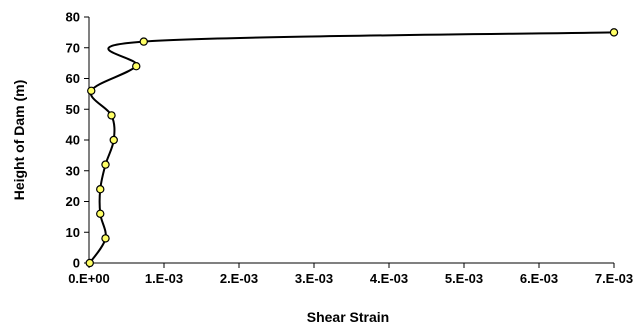 The width and height of the screenshot is (639, 326). I want to click on x-tick-label: 1.E-03, so click(164, 278).